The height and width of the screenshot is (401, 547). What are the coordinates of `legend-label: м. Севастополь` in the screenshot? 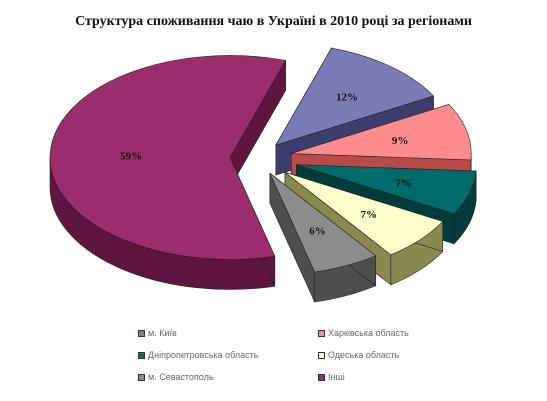 It's located at (181, 377).